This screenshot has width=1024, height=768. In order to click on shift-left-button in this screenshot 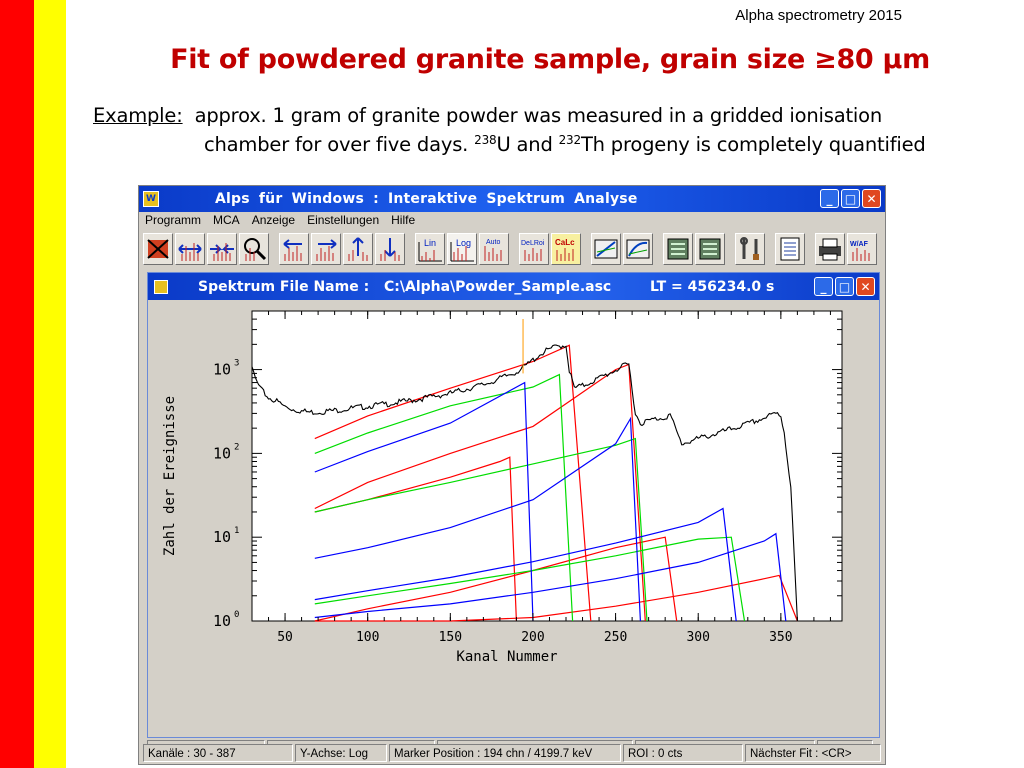, I will do `click(294, 249)`.